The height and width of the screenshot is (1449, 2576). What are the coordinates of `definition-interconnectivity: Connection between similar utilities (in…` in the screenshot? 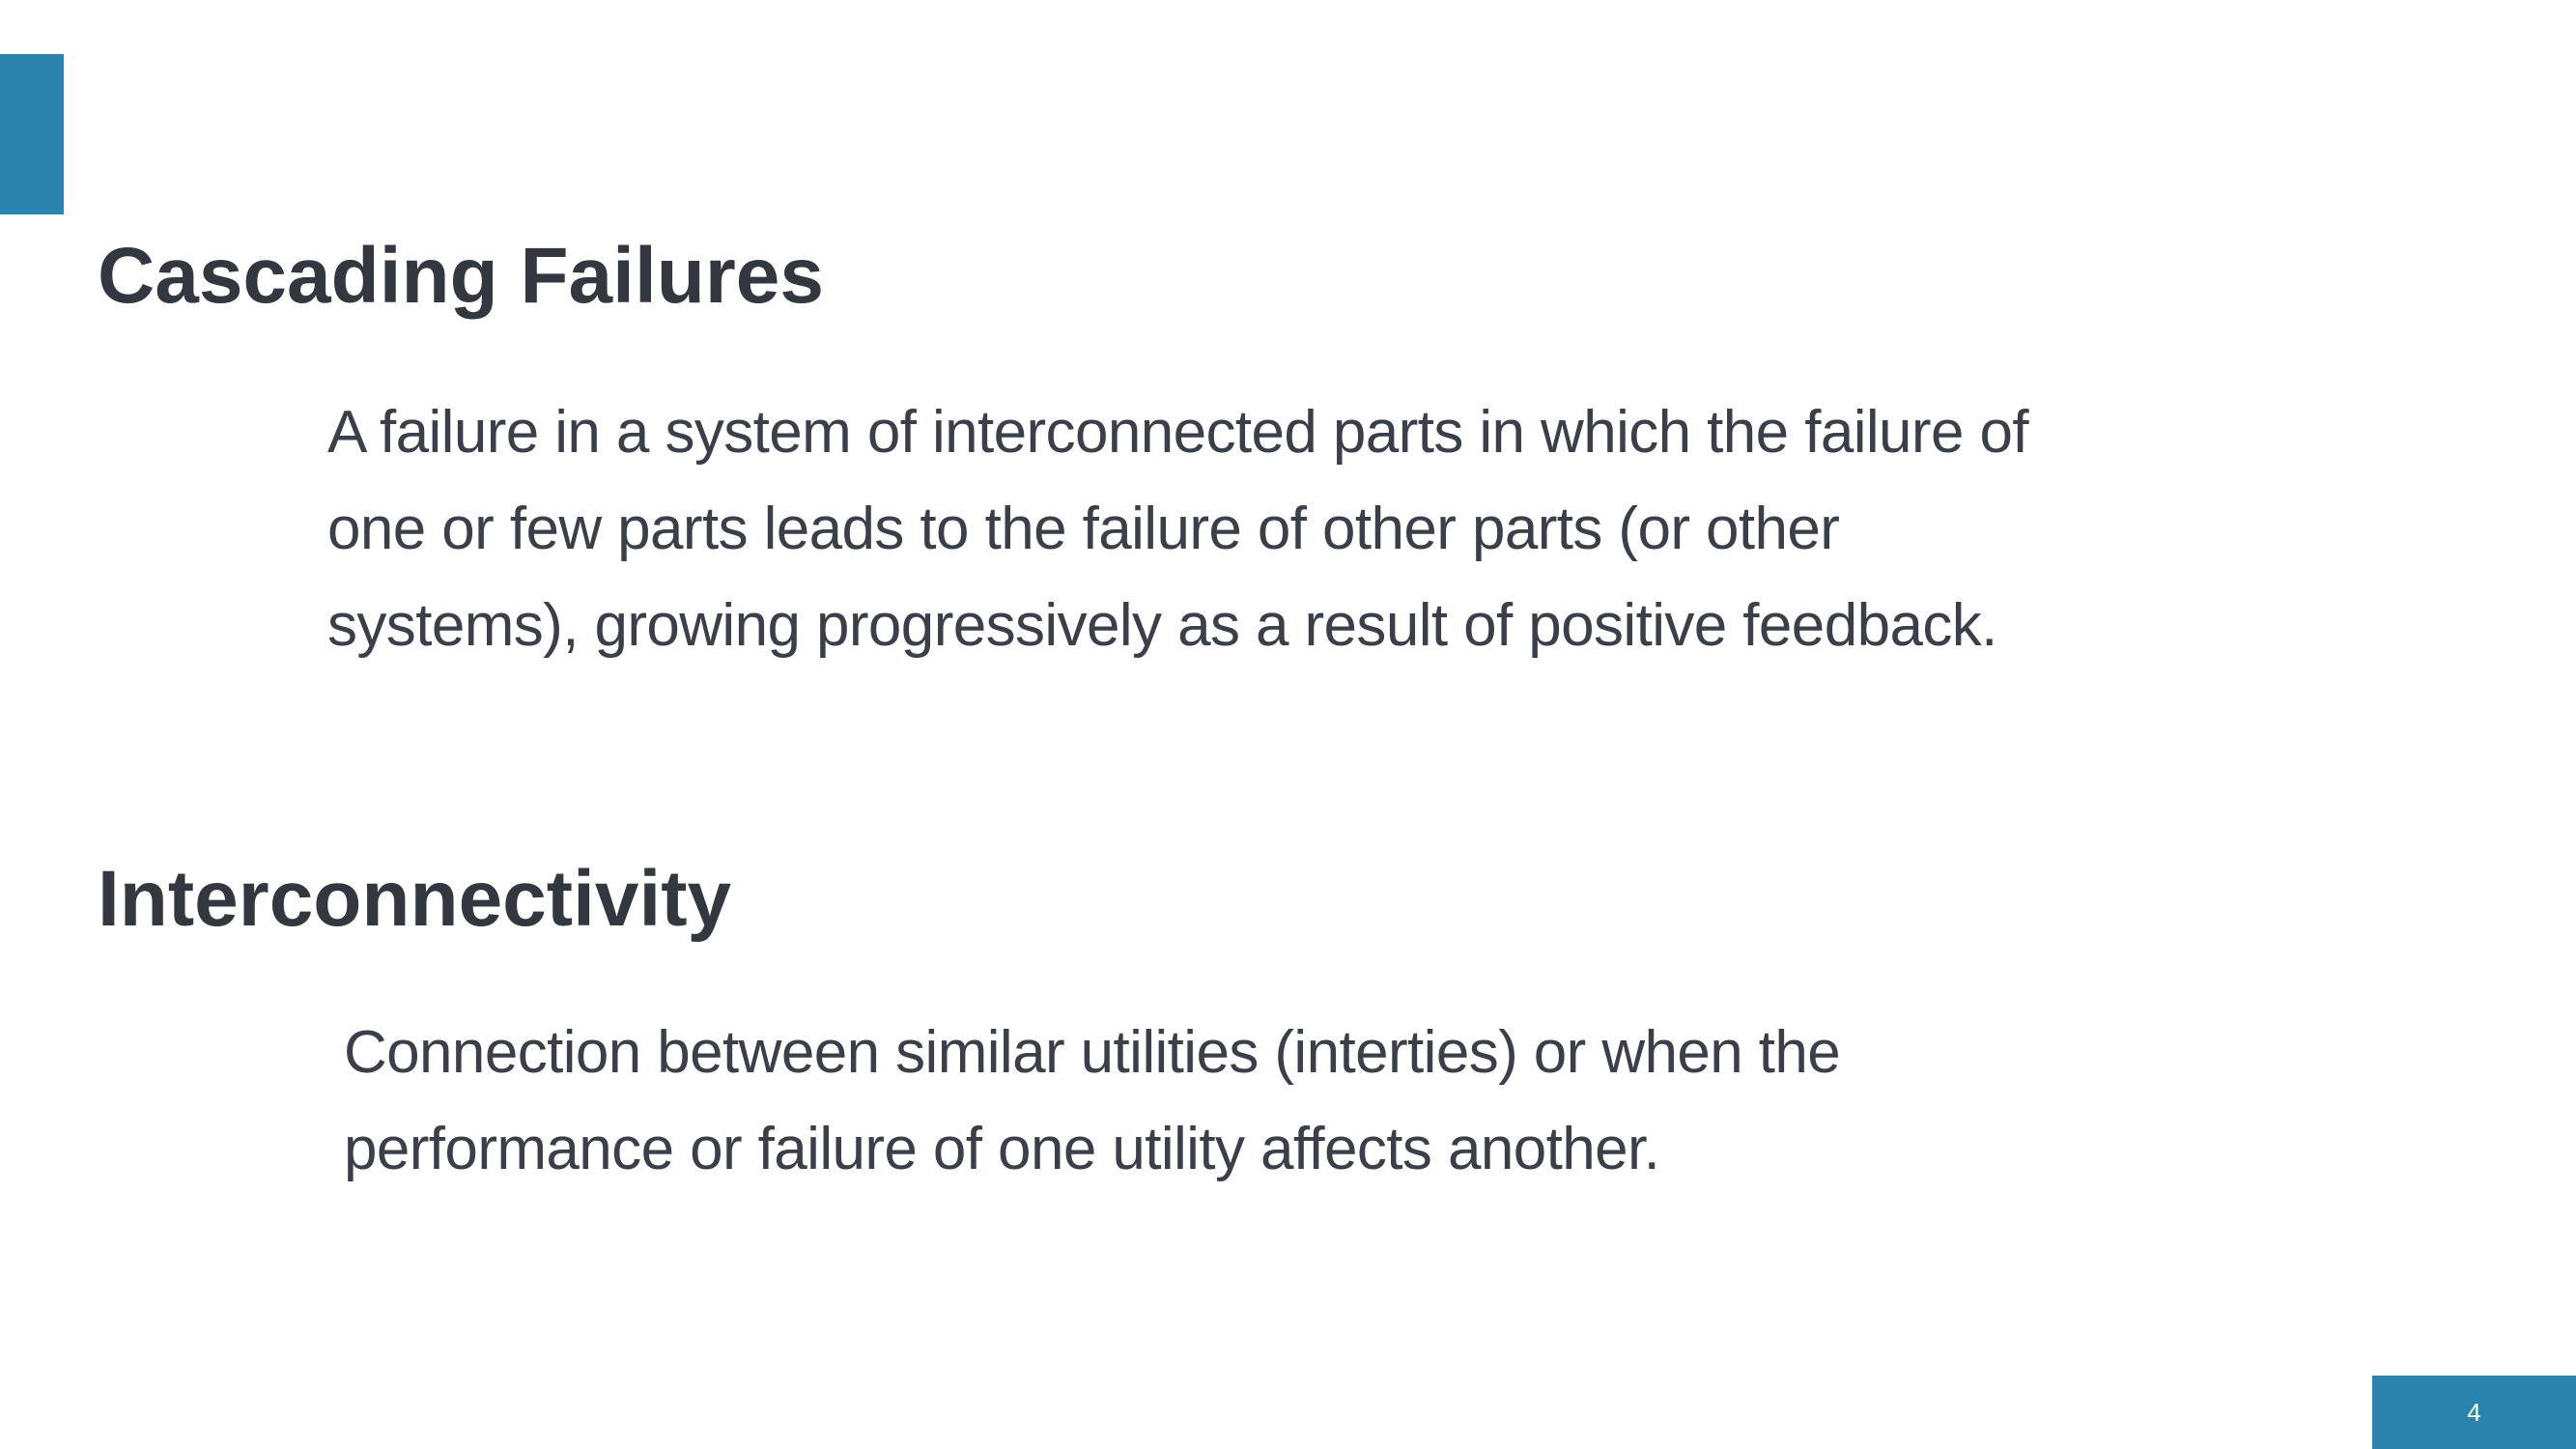 It's located at (1092, 1101).